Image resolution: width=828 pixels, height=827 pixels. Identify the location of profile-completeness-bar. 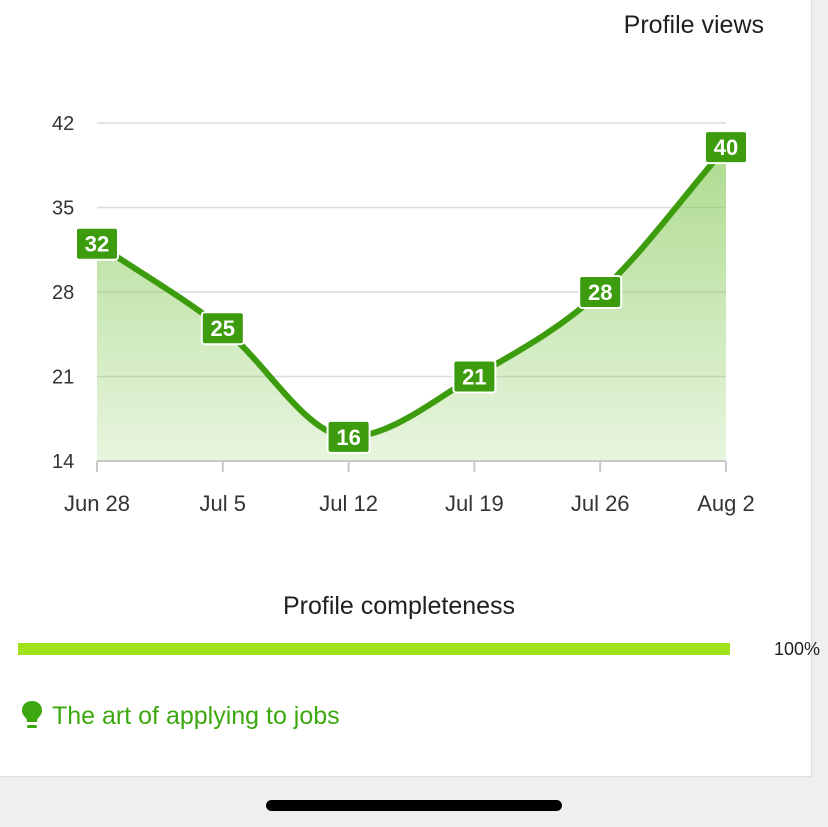
(374, 649).